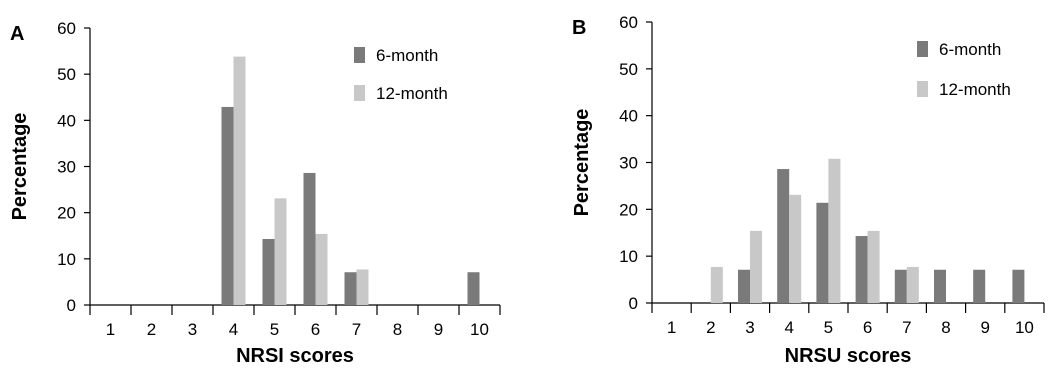 Image resolution: width=1055 pixels, height=381 pixels. I want to click on y-tick-label-b: 20, so click(628, 209).